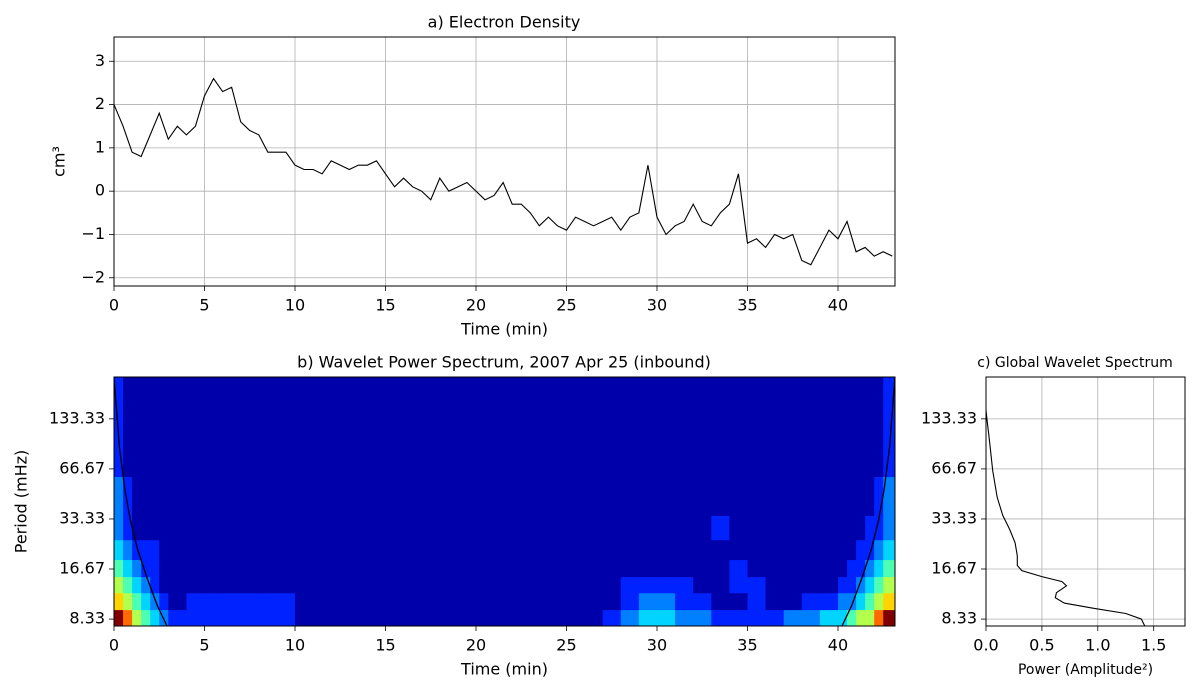  Describe the element at coordinates (954, 567) in the screenshot. I see `y-tick-label: 16.67` at that location.